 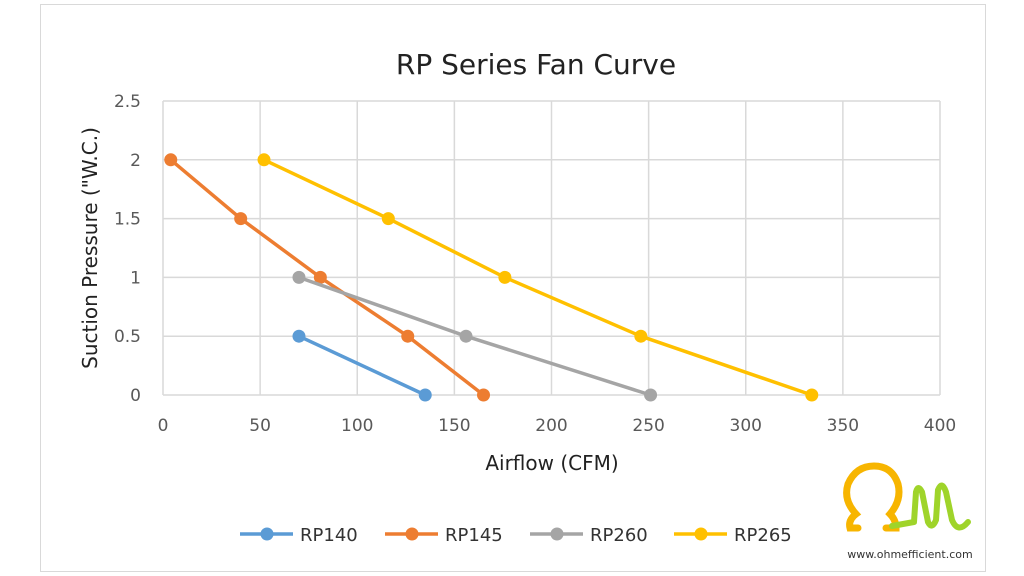 I want to click on x-tick-label: 150, so click(x=454, y=426).